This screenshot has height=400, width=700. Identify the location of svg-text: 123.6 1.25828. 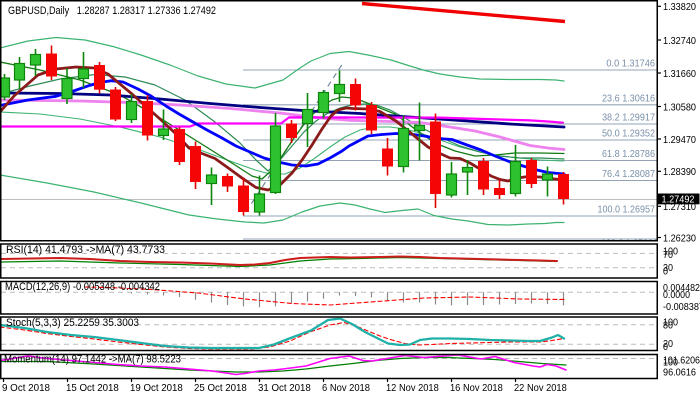
(629, 244).